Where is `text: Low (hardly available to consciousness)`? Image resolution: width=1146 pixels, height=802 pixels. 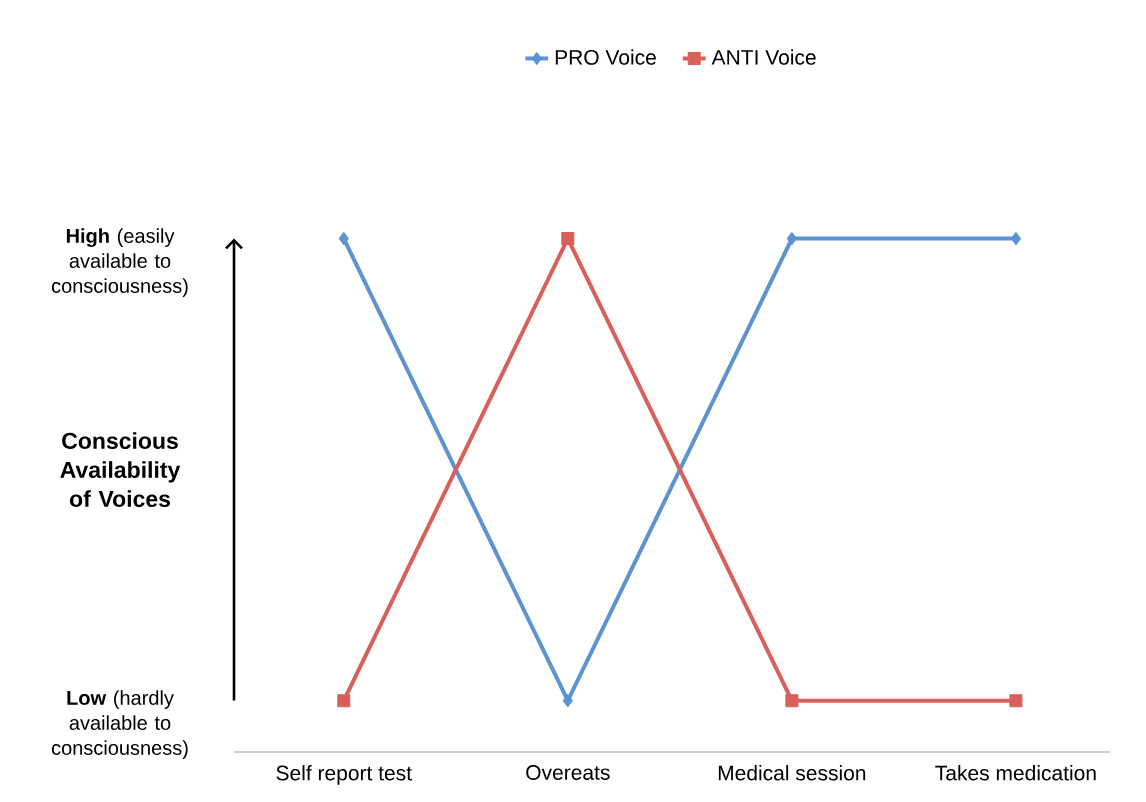
text: Low (hardly available to consciousness) is located at coordinates (119, 724).